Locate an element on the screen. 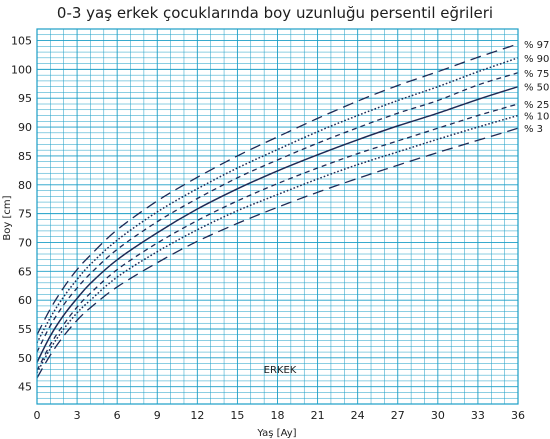  y-tick-label: 65 is located at coordinates (25, 271).